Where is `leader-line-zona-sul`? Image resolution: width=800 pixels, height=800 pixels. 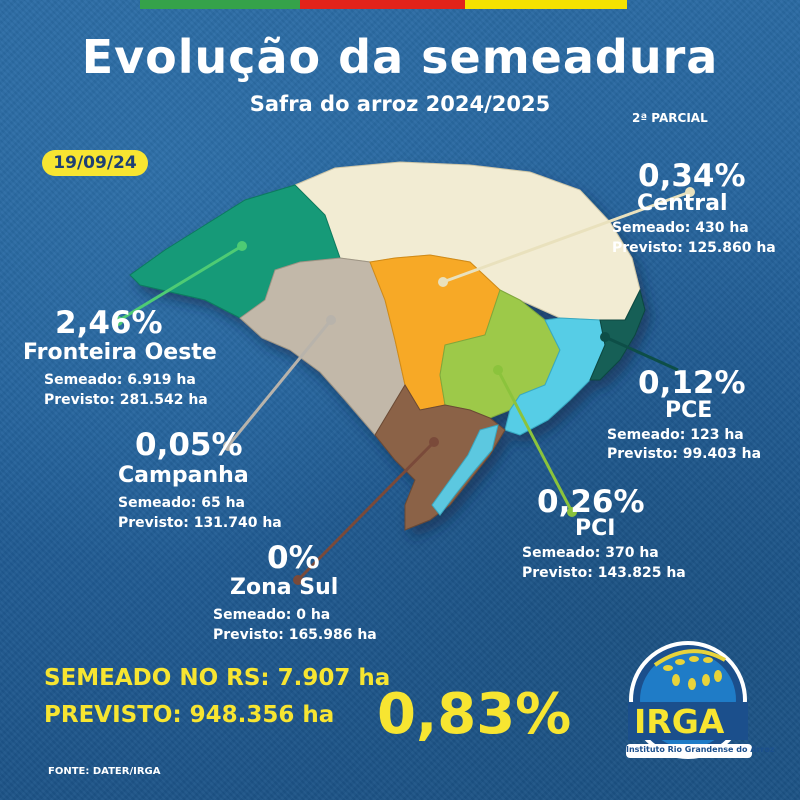
leader-line-zona-sul is located at coordinates (366, 511).